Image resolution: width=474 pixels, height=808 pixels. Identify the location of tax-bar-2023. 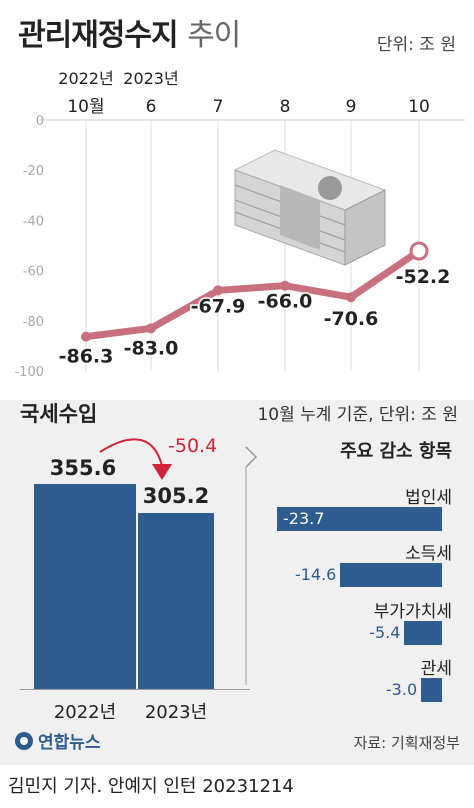
(176, 601).